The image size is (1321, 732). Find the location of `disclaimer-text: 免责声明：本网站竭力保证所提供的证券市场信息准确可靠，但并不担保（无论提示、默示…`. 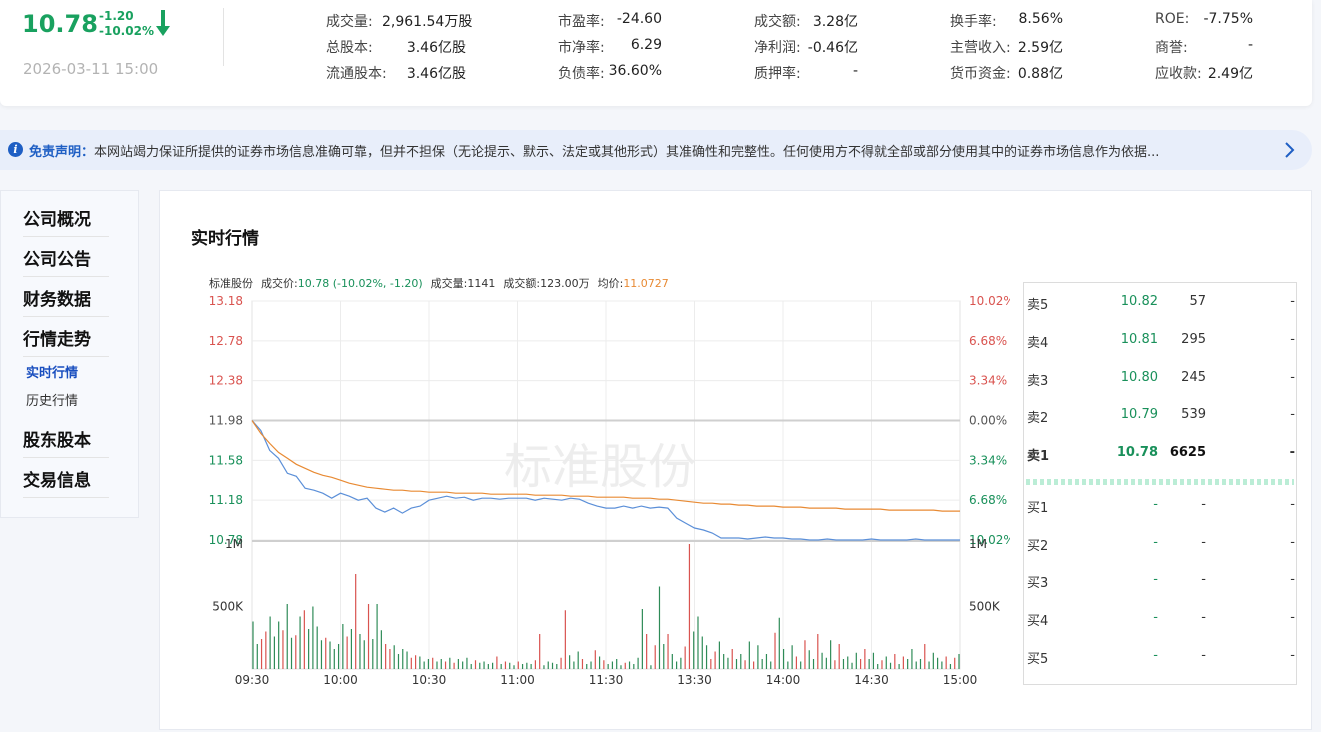

disclaimer-text: 免责声明：本网站竭力保证所提供的证券市场信息准确可靠，但并不担保（无论提示、默示… is located at coordinates (594, 150).